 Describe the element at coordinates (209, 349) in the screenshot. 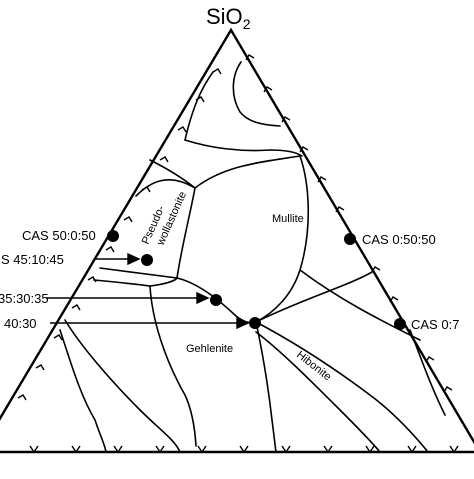

I see `field-label-gehlenite: Gehlenite` at that location.